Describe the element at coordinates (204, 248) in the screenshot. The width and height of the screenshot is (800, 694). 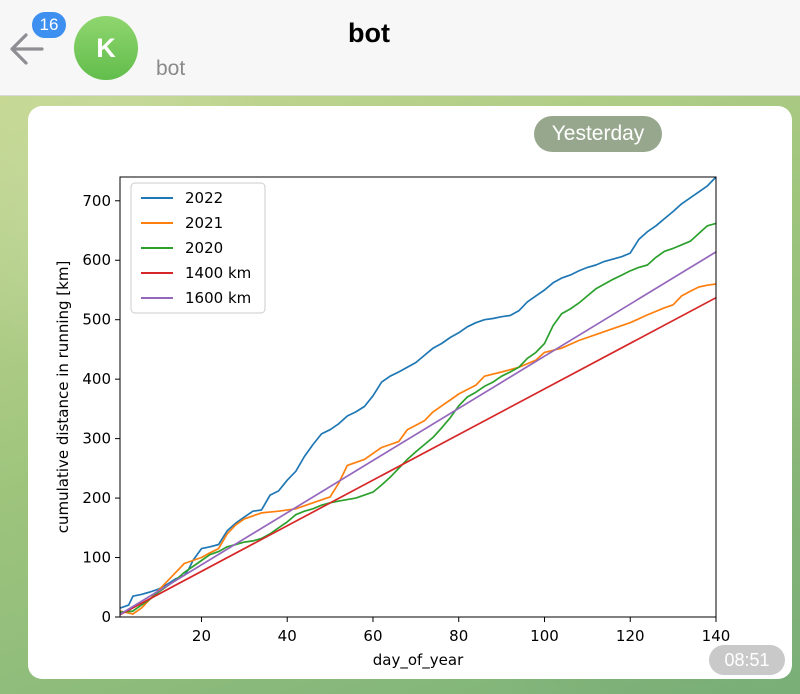
I see `legend-label: 2020` at that location.